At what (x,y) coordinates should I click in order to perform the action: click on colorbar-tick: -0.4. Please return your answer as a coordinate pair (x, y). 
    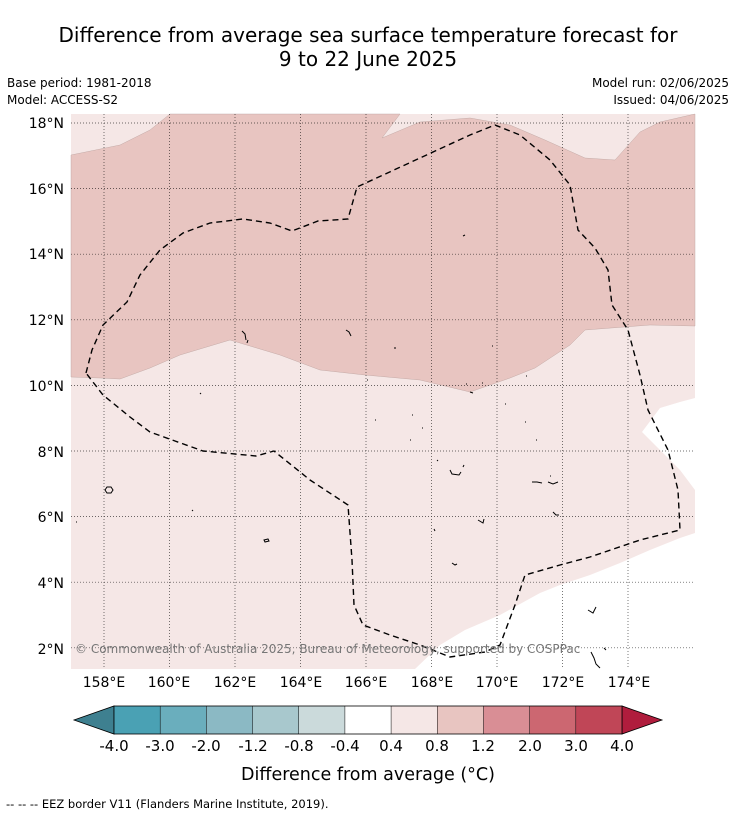
    Looking at the image, I should click on (344, 746).